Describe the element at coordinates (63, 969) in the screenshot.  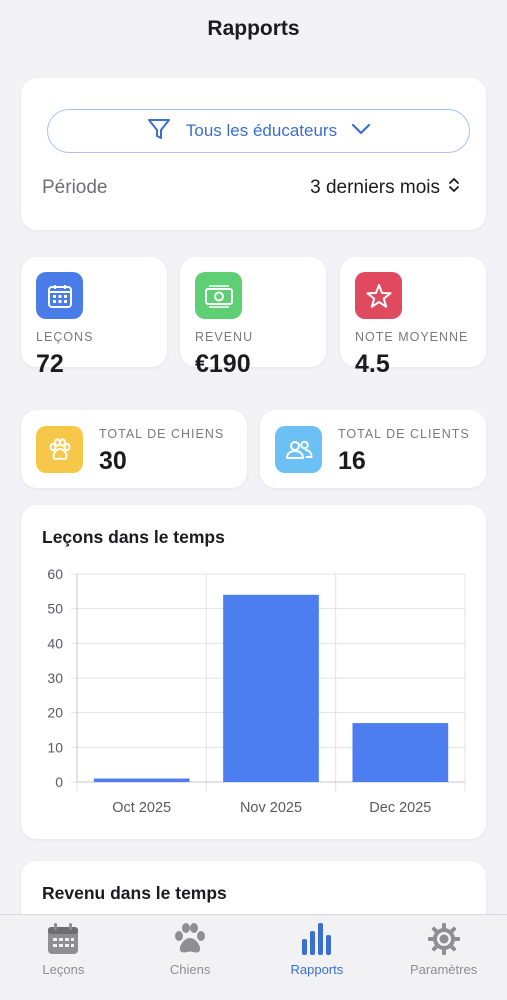
I see `tab-label: Leçons` at that location.